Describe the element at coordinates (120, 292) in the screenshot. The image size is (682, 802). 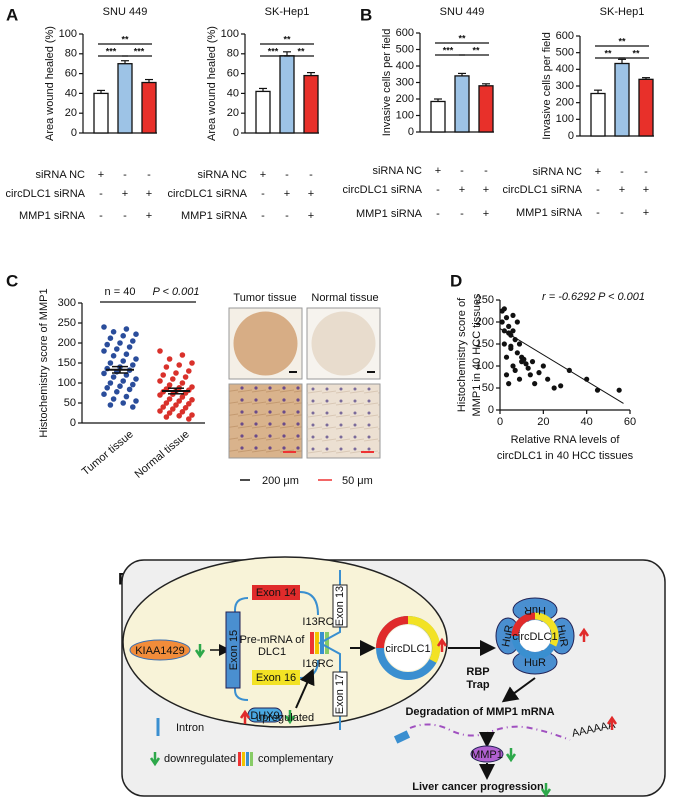
I see `annotation: n = 40` at that location.